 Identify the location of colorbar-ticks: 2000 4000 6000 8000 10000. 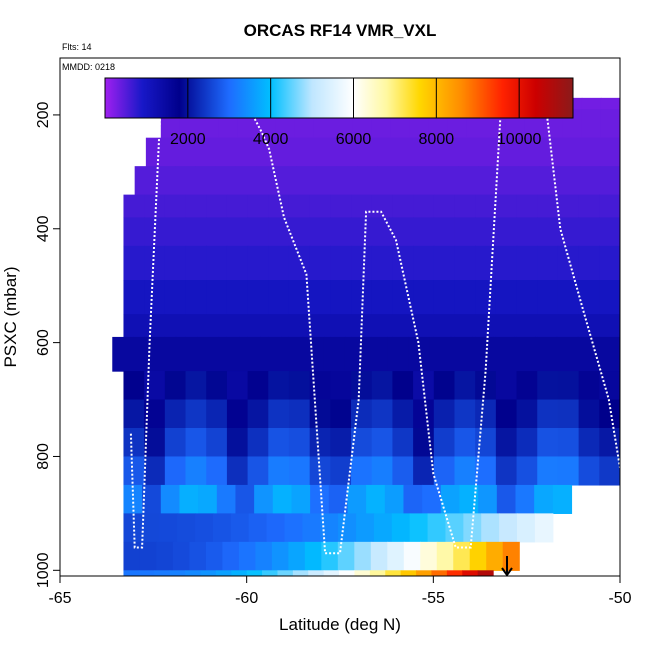
(356, 113).